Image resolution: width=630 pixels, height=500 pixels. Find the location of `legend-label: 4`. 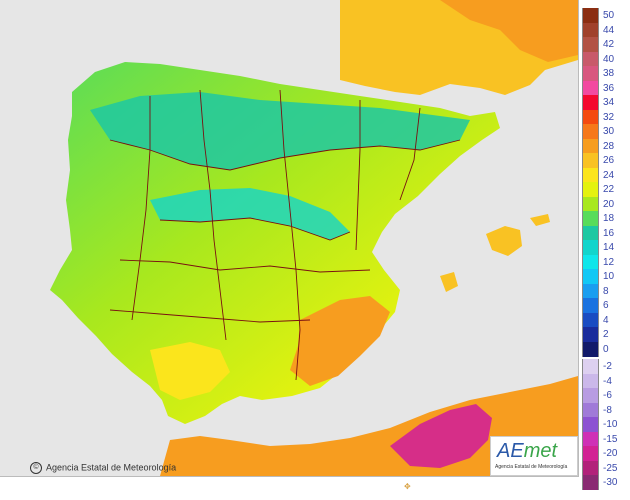

legend-label: 4 is located at coordinates (606, 320).